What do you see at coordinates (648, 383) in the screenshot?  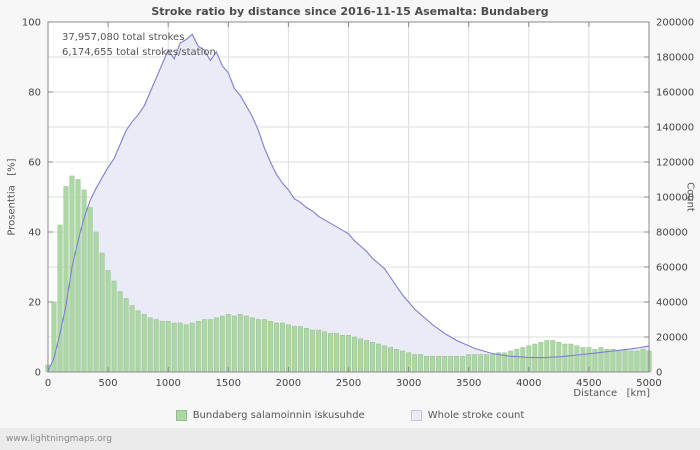 I see `svg-text: 5000` at bounding box center [648, 383].